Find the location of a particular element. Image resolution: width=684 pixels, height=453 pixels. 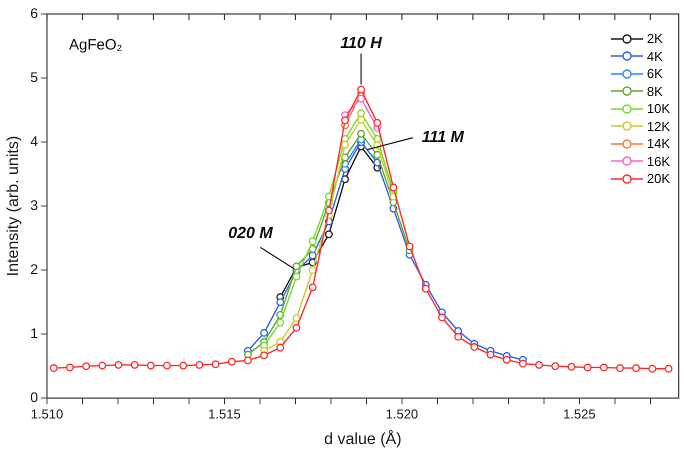

legend-label: 8K is located at coordinates (654, 91).